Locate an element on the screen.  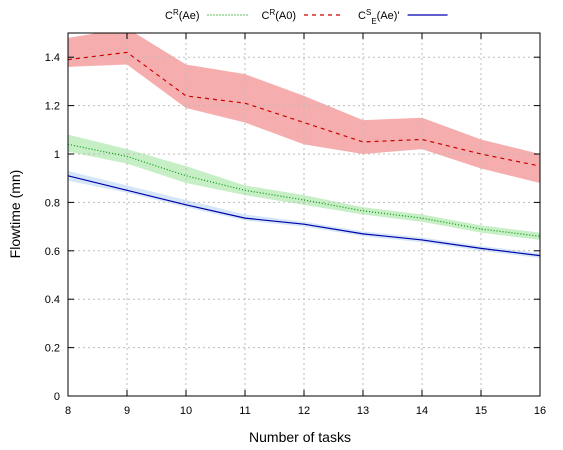
x-tick-label: 11 is located at coordinates (244, 411).